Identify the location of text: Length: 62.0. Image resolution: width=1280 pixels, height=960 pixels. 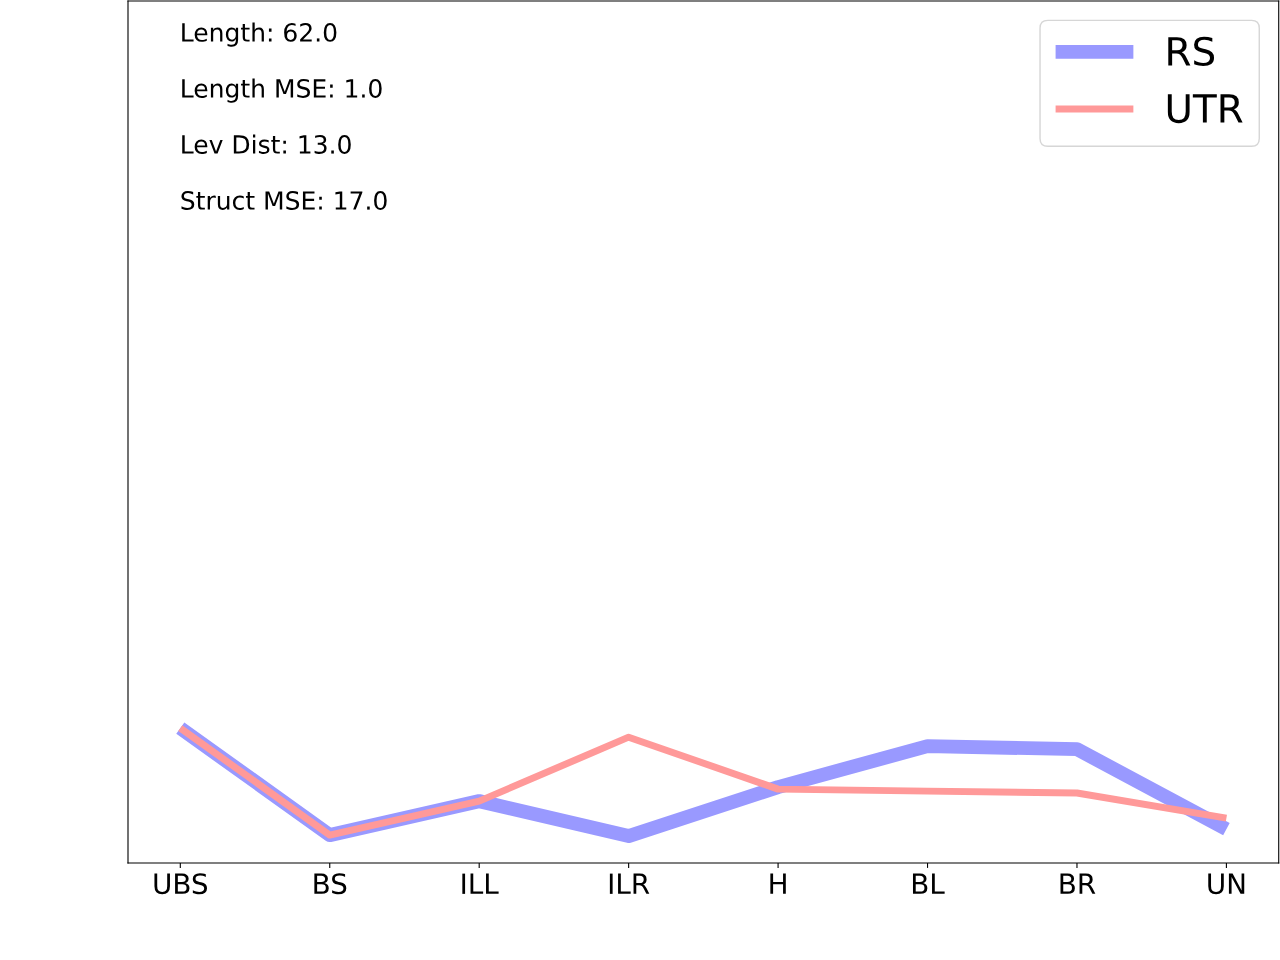
(259, 34).